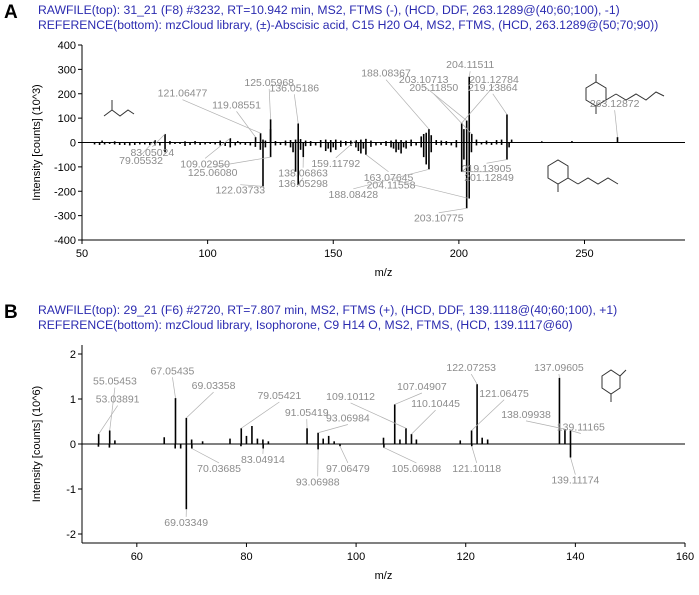  What do you see at coordinates (11, 12) in the screenshot?
I see `panel-letter: A` at bounding box center [11, 12].